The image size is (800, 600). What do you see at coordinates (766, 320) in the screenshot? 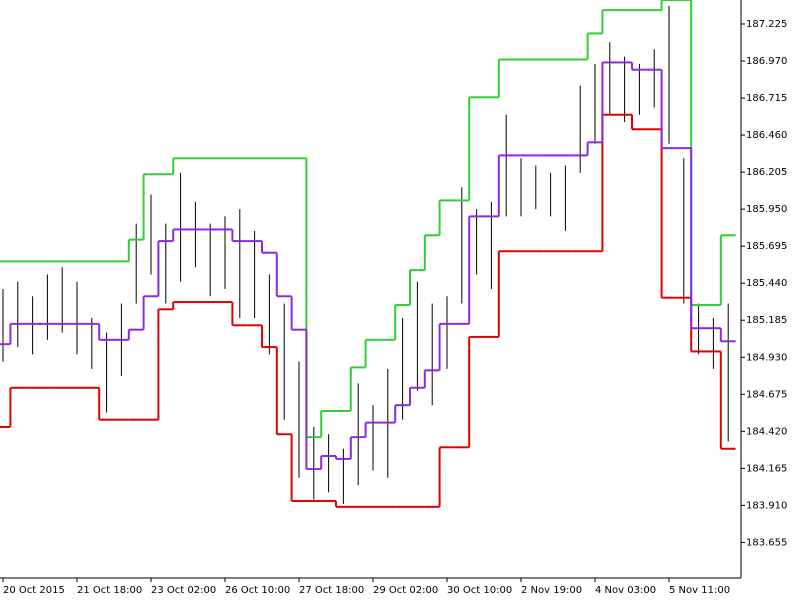
I see `y-tick-label: 185.185` at bounding box center [766, 320].